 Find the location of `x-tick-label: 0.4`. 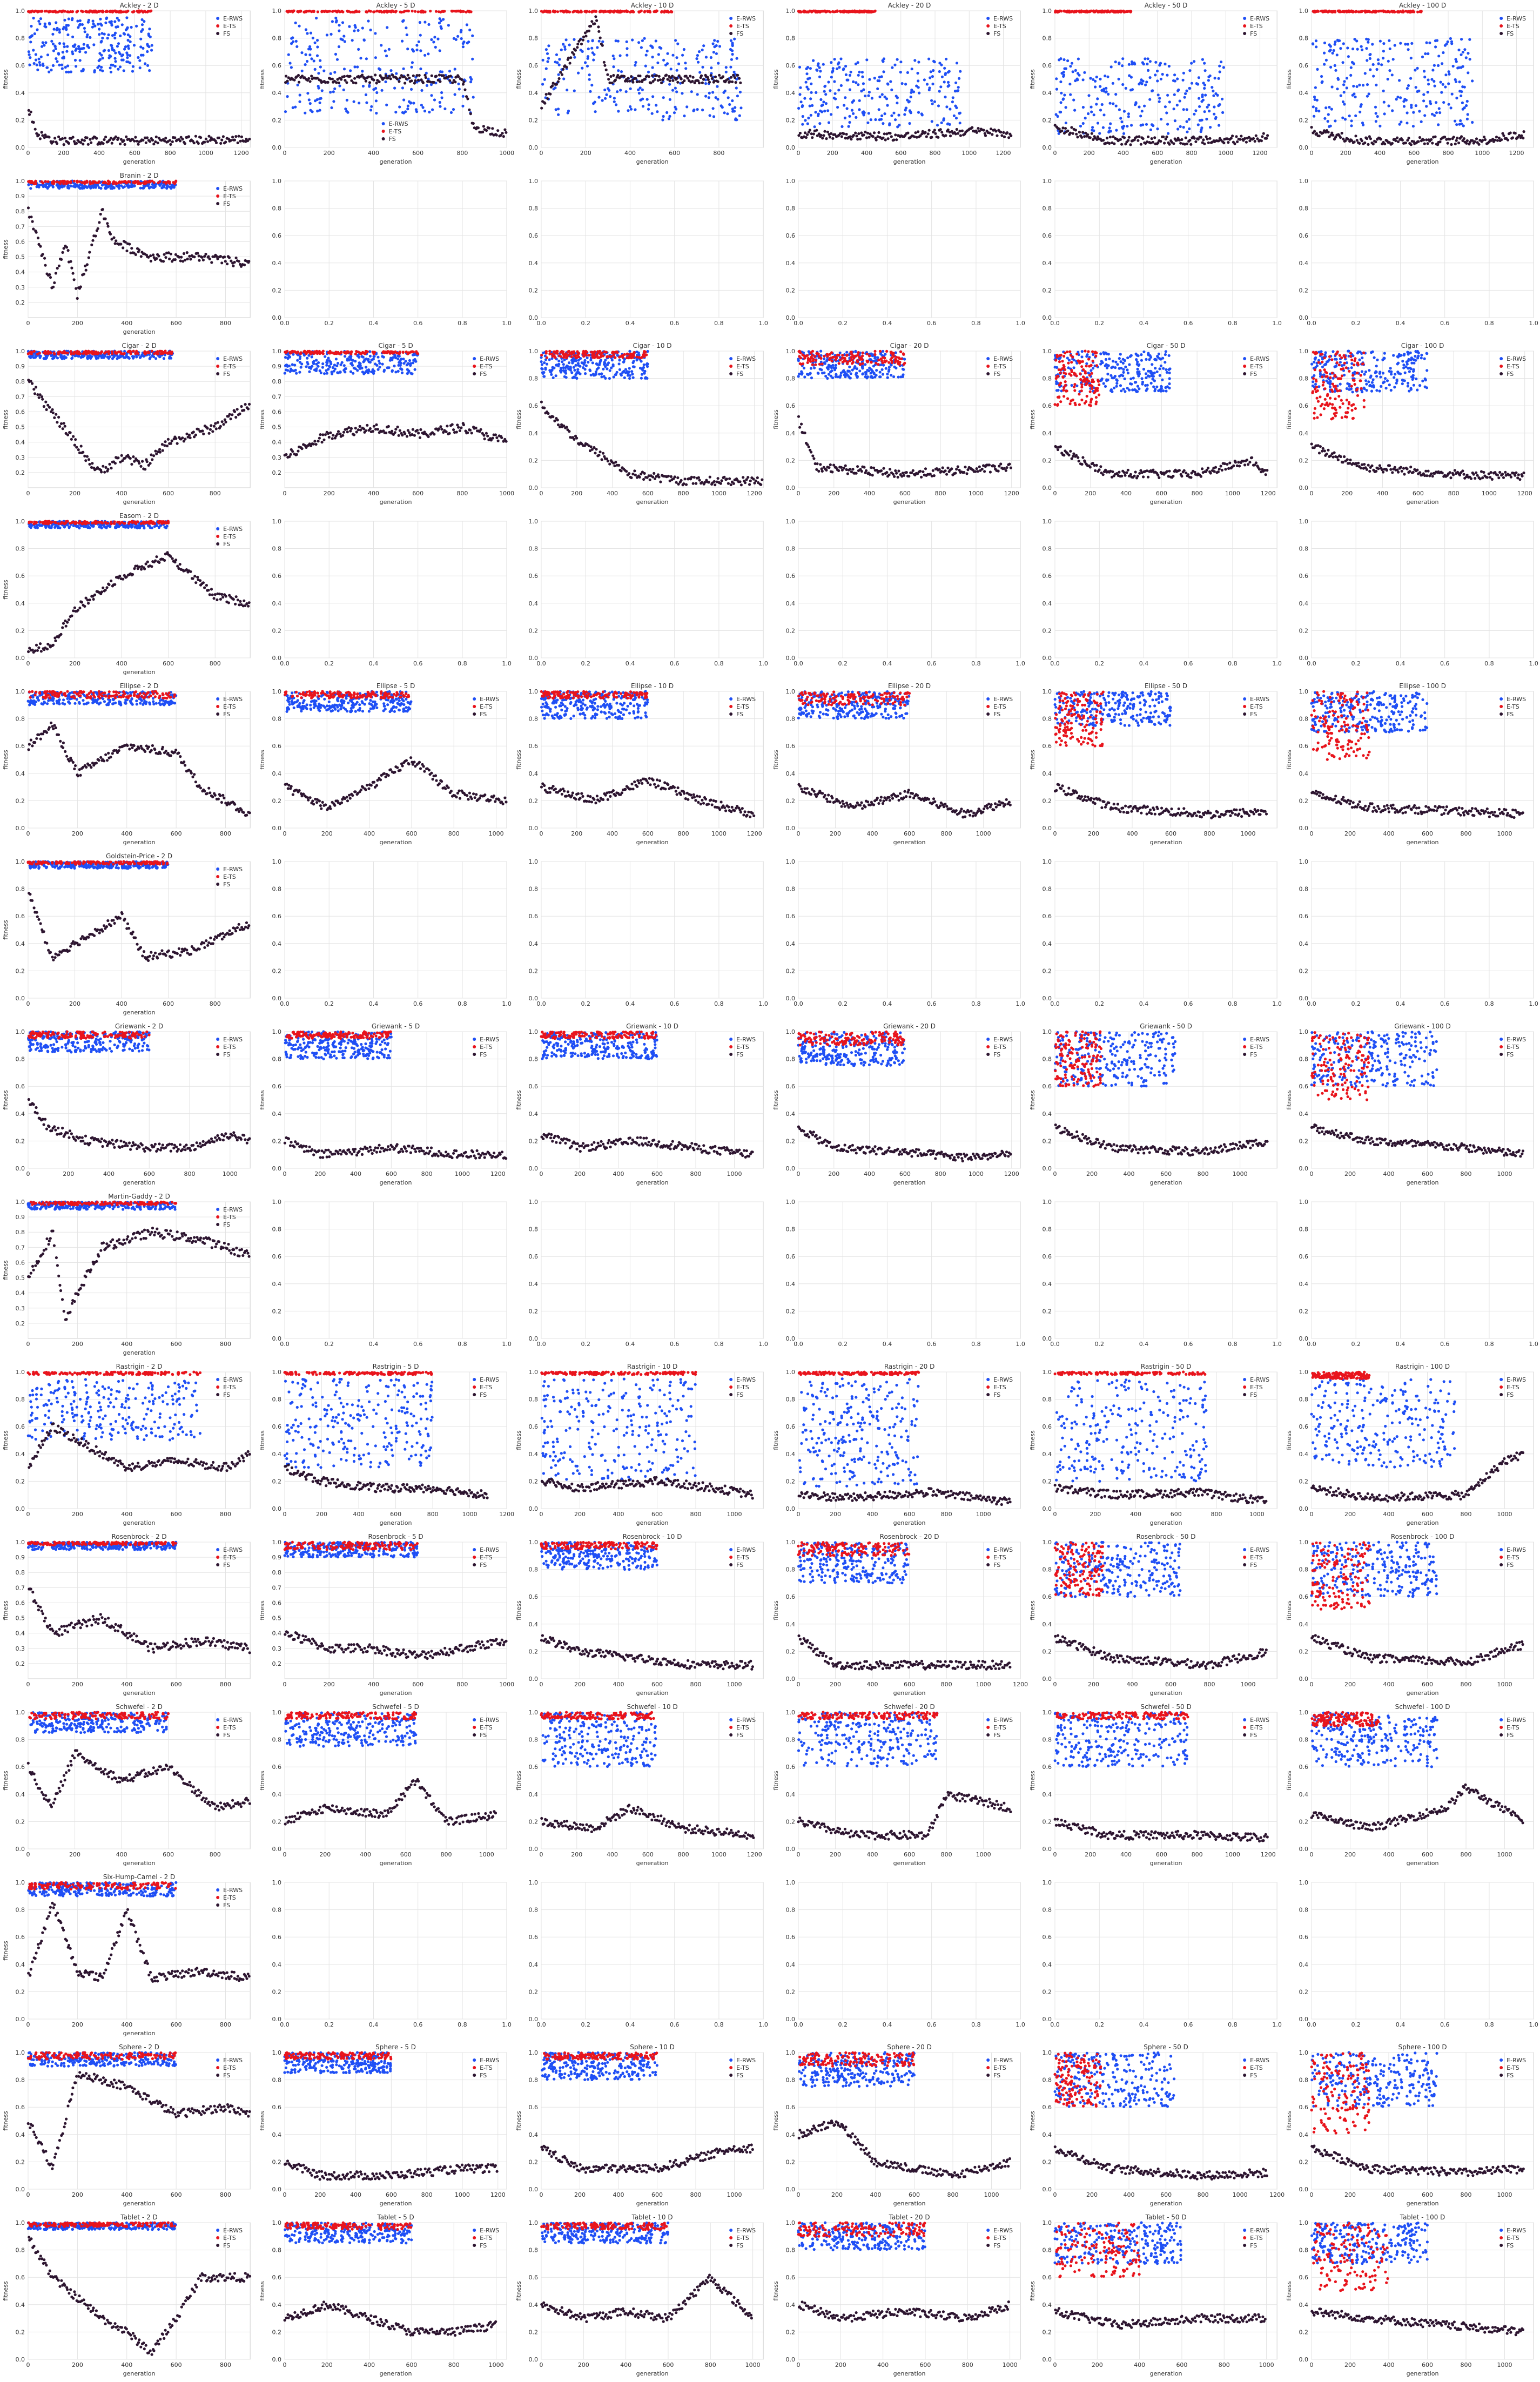

x-tick-label: 0.4 is located at coordinates (887, 323).